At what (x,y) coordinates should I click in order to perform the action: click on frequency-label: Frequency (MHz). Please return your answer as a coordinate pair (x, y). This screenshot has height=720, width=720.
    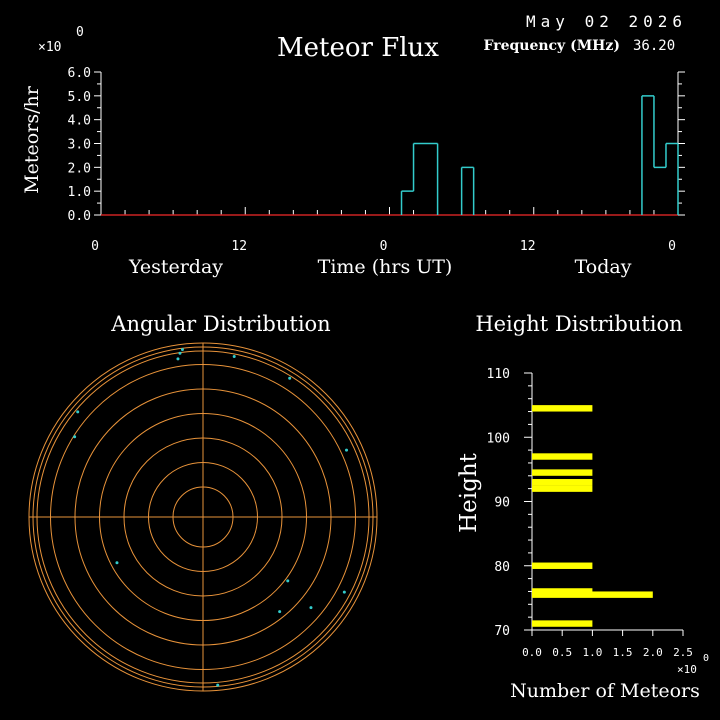
    Looking at the image, I should click on (552, 46).